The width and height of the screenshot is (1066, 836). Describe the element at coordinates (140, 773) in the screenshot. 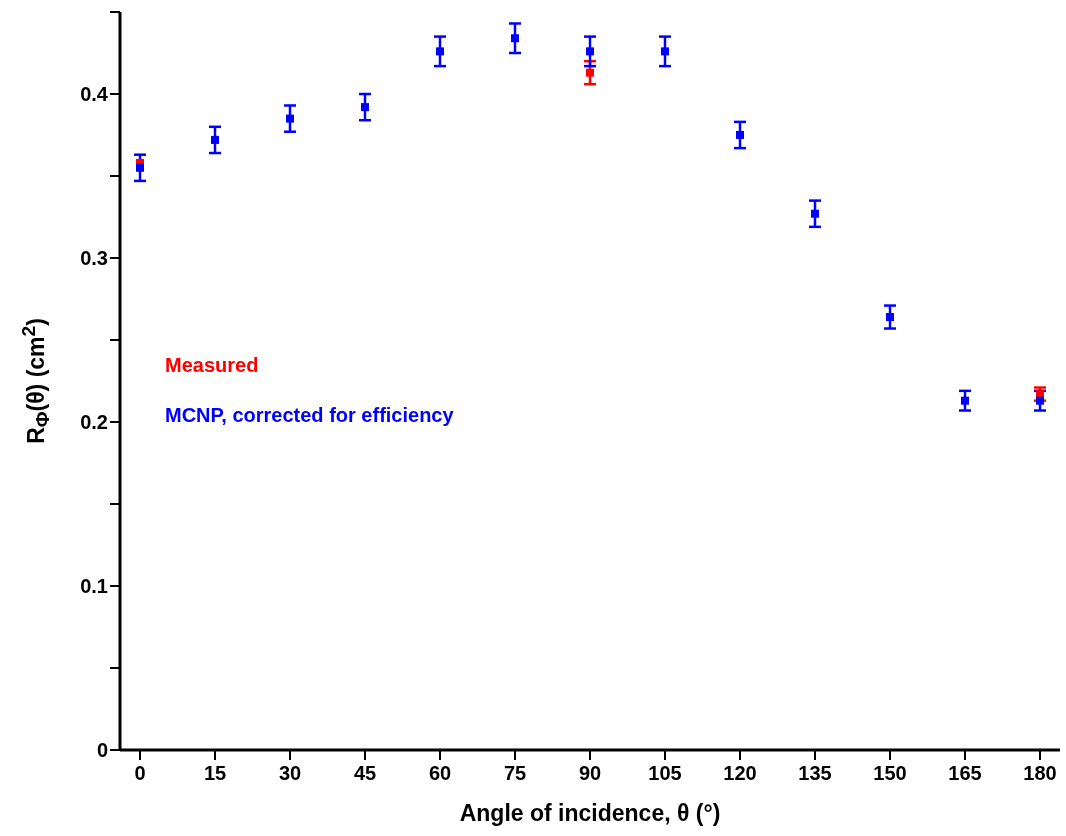

I see `x-tick-label: 0` at that location.